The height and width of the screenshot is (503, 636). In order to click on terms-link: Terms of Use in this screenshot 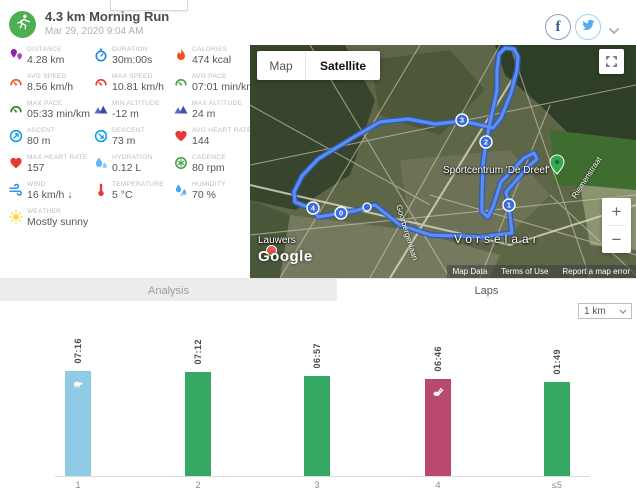, I will do `click(525, 271)`.